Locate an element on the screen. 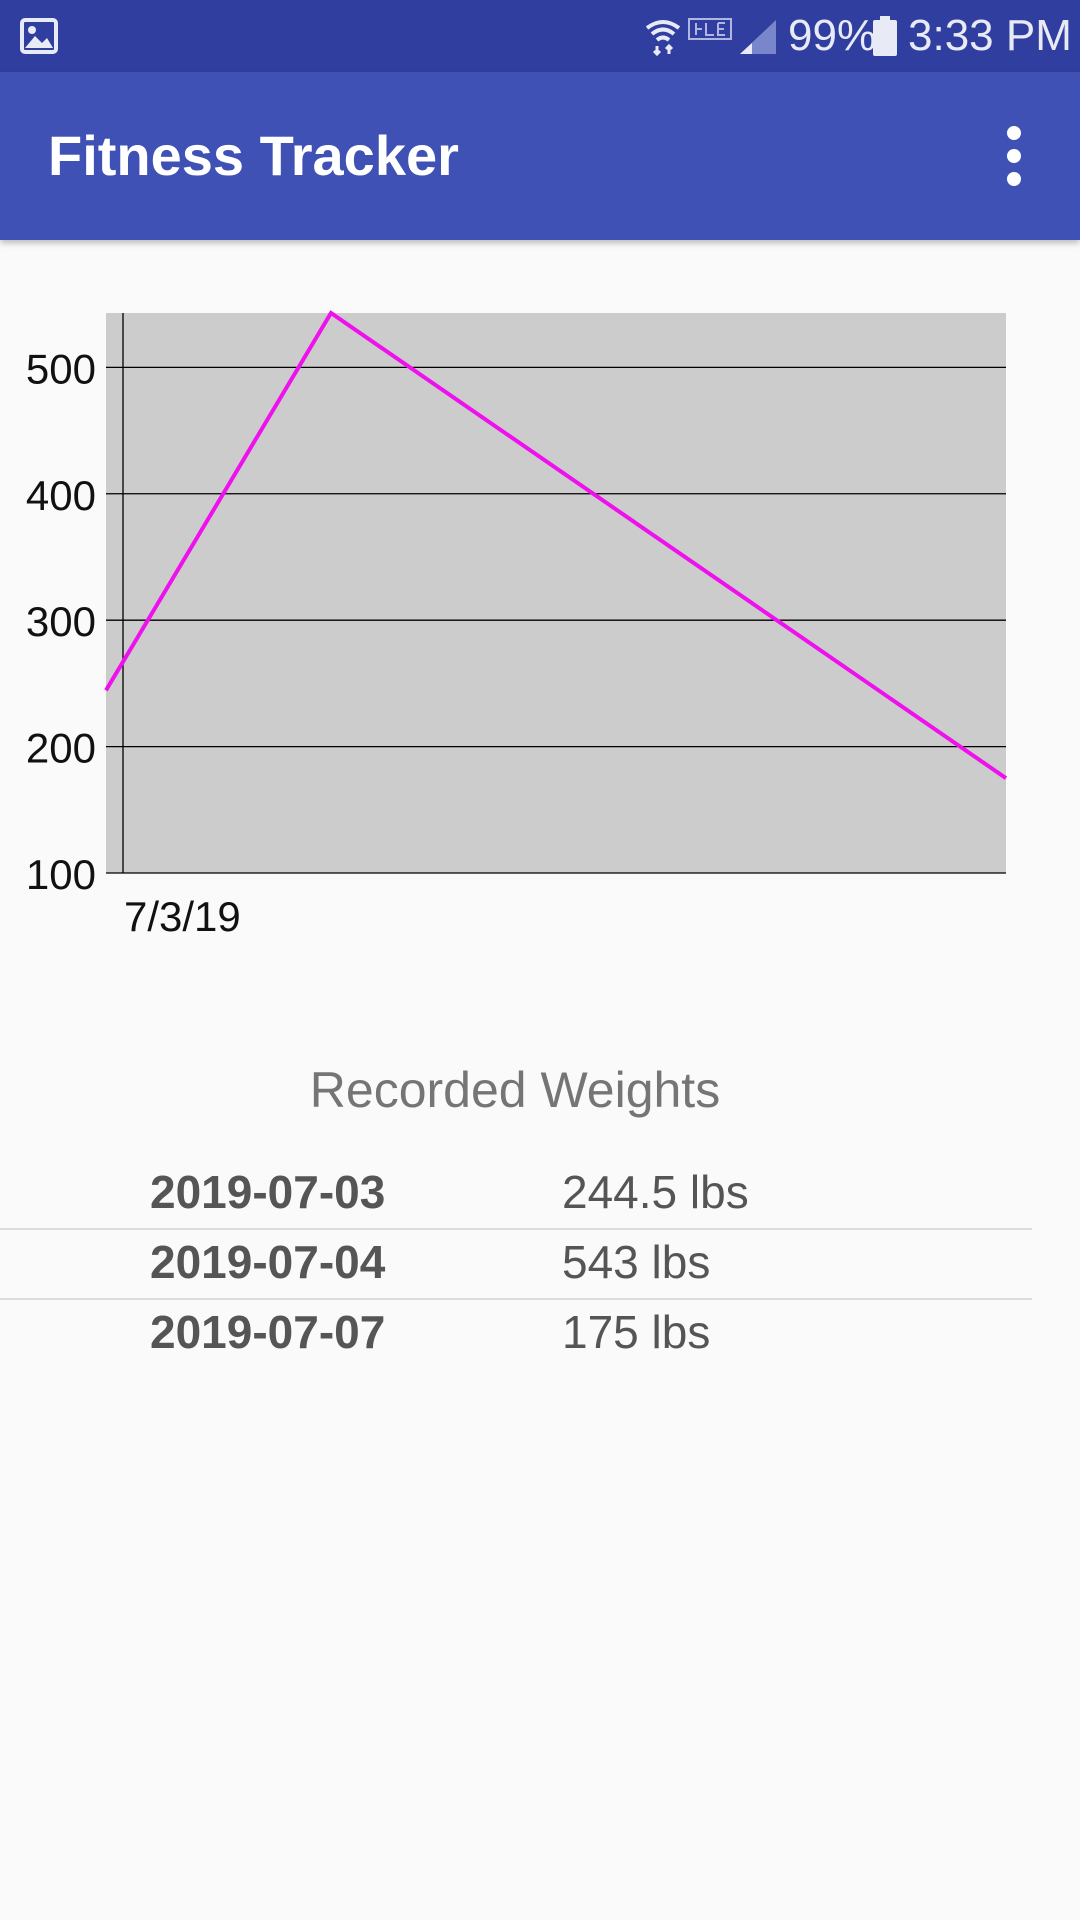 The width and height of the screenshot is (1080, 1920). signal-icon is located at coordinates (758, 37).